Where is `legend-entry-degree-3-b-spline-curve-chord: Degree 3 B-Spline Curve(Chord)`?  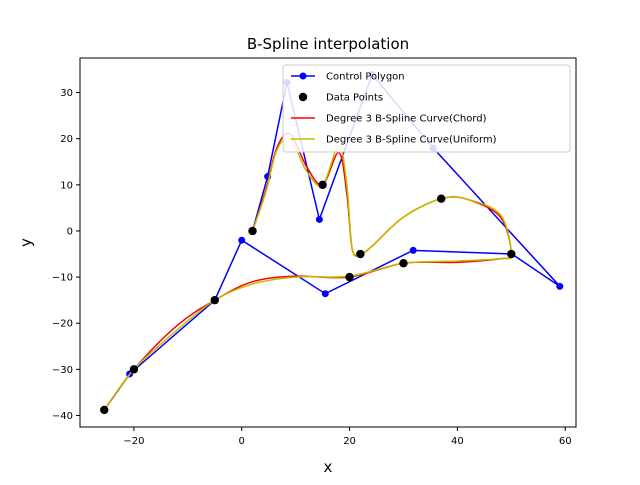
legend-entry-degree-3-b-spline-curve-chord: Degree 3 B-Spline Curve(Chord) is located at coordinates (389, 119).